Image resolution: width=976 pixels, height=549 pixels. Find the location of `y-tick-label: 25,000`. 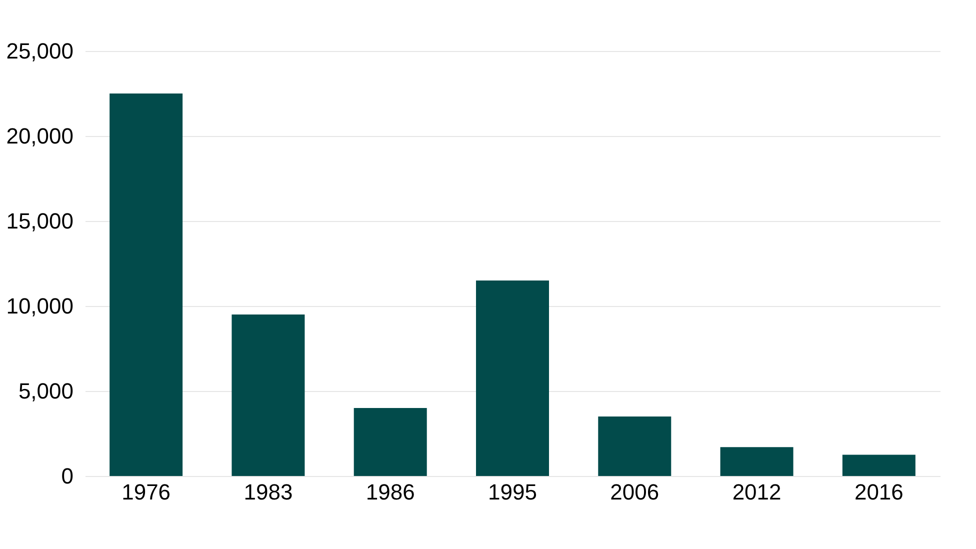

y-tick-label: 25,000 is located at coordinates (40, 51).